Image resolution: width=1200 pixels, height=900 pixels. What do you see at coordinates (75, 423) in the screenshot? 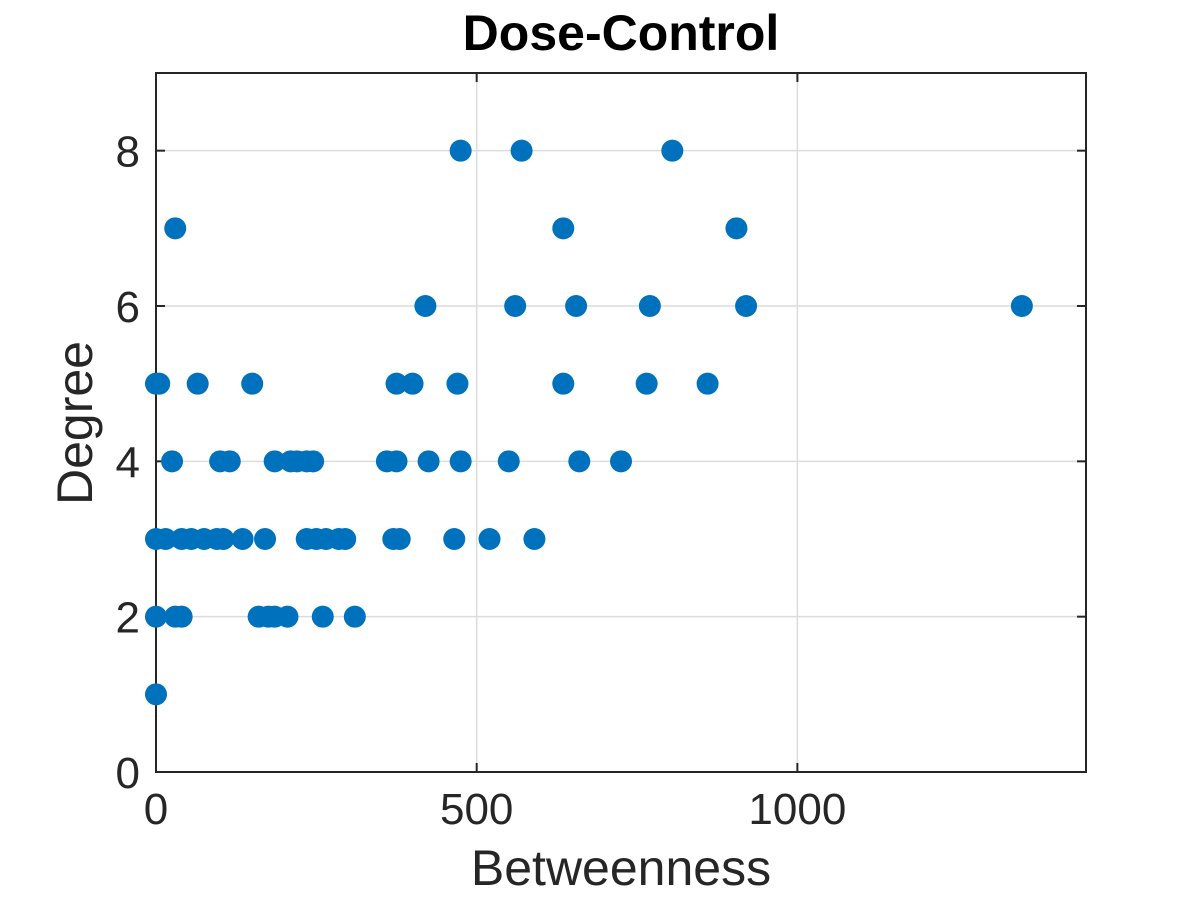
I see `y-axis-label: Degree` at bounding box center [75, 423].